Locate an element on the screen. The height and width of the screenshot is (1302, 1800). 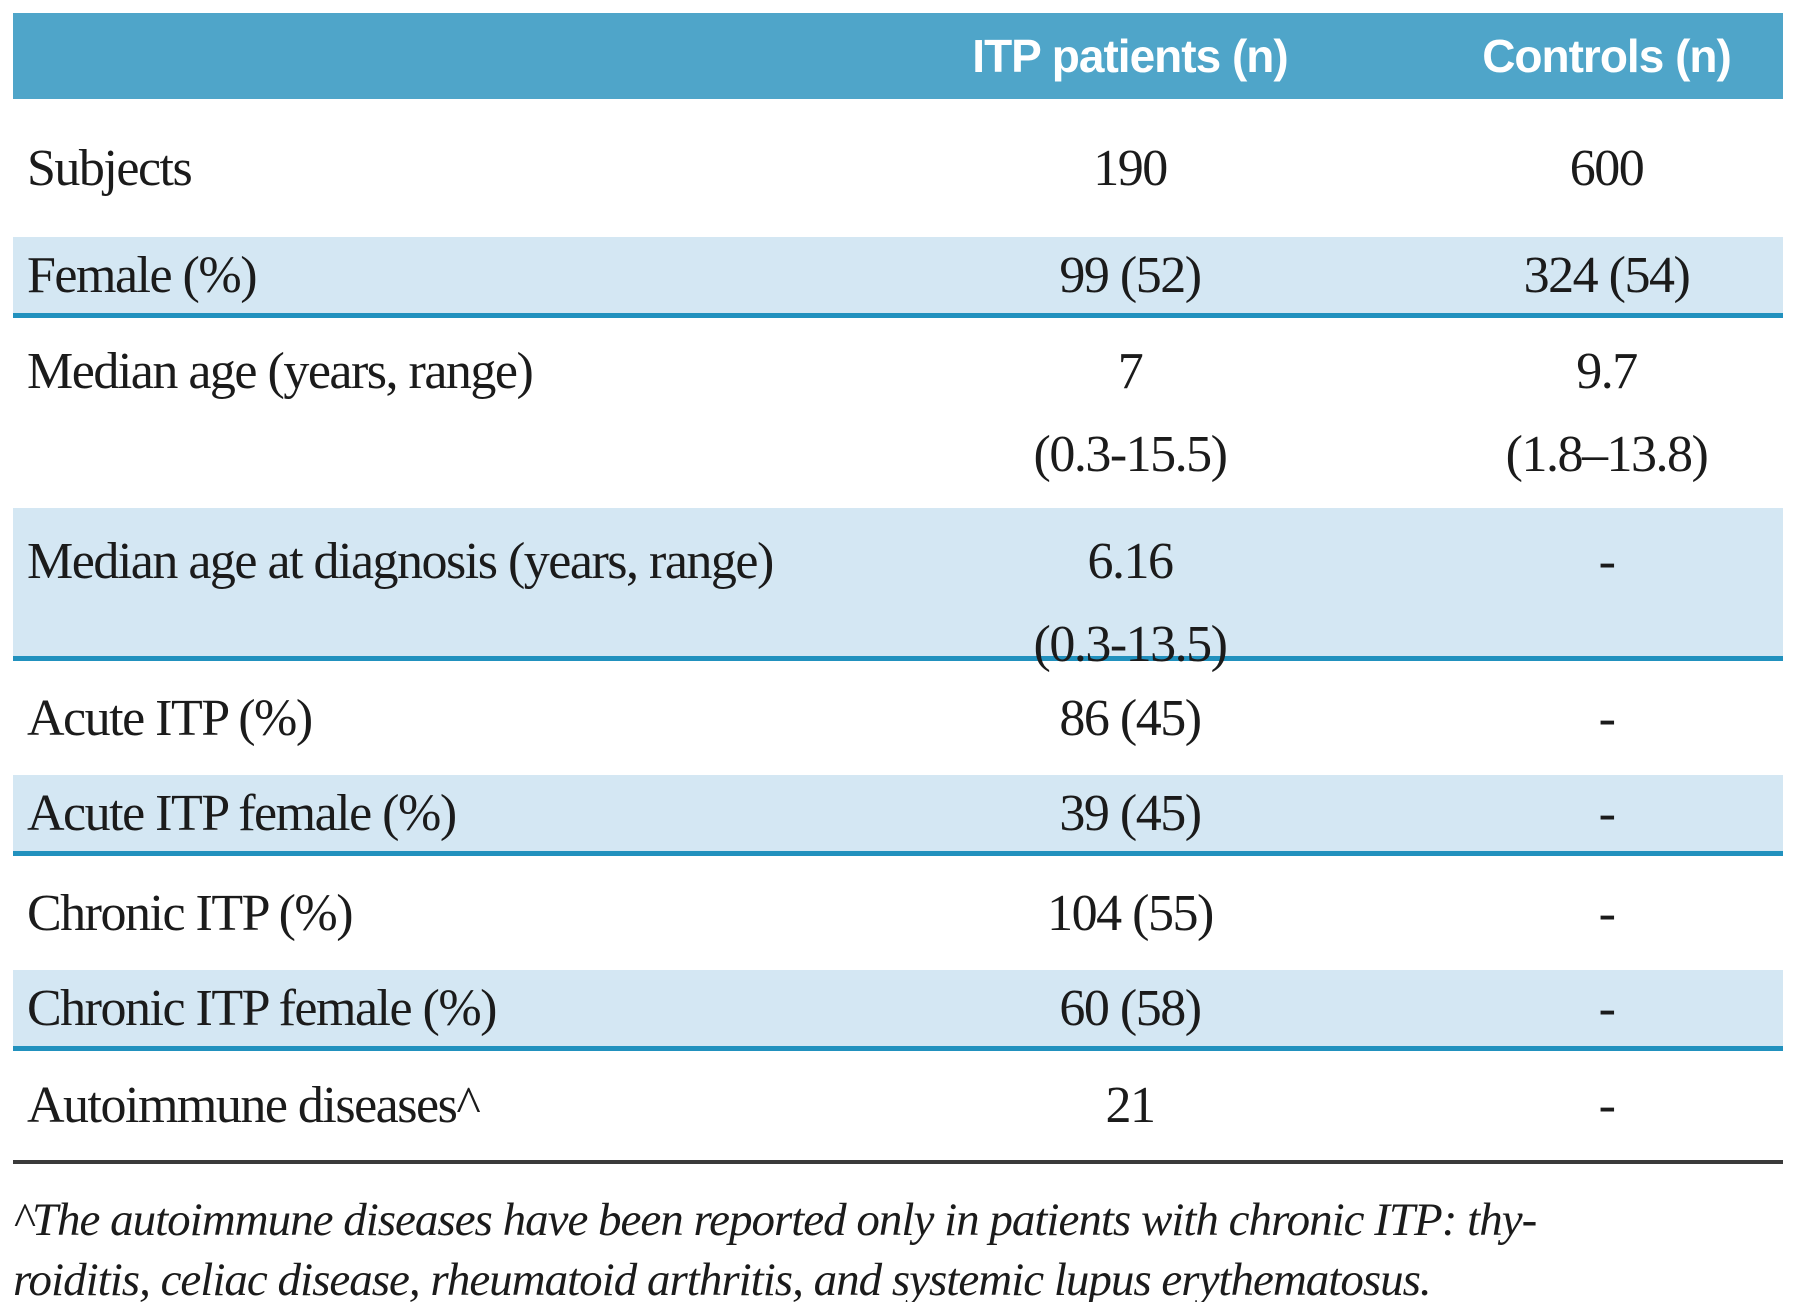
table-row: Chronic ITP (%) 104 (55) - is located at coordinates (898, 913).